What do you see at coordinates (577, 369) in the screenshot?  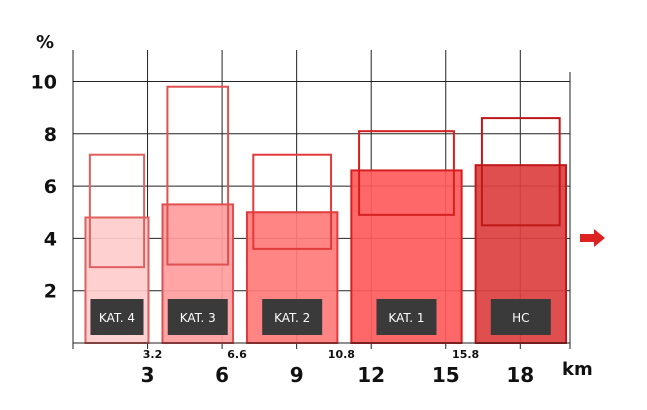 I see `x-axis-unit: km` at bounding box center [577, 369].